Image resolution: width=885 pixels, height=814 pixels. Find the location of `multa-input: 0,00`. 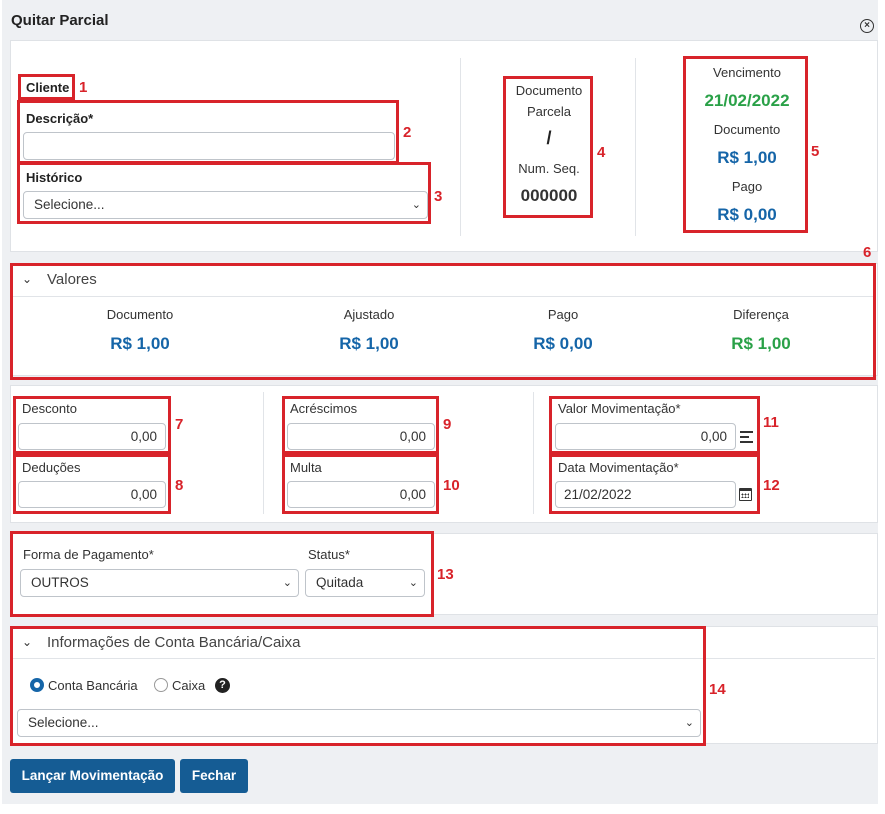

multa-input: 0,00 is located at coordinates (361, 494).